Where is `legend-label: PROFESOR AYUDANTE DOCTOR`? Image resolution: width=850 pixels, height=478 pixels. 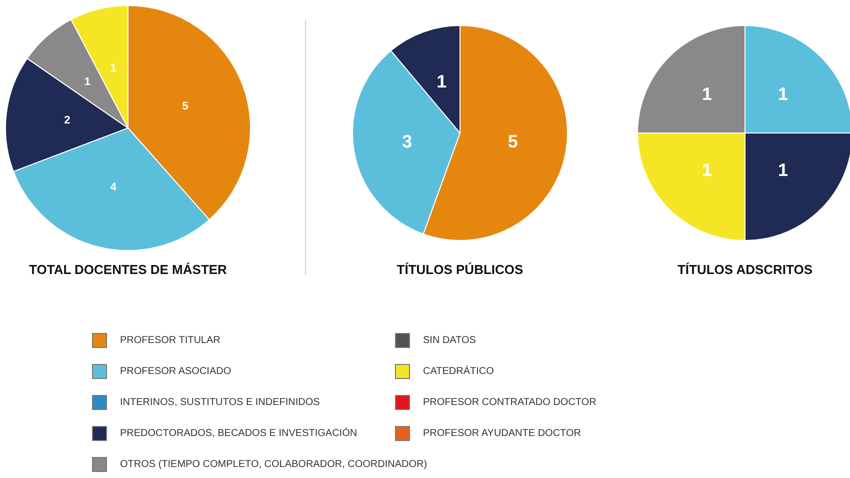
legend-label: PROFESOR AYUDANTE DOCTOR is located at coordinates (502, 433).